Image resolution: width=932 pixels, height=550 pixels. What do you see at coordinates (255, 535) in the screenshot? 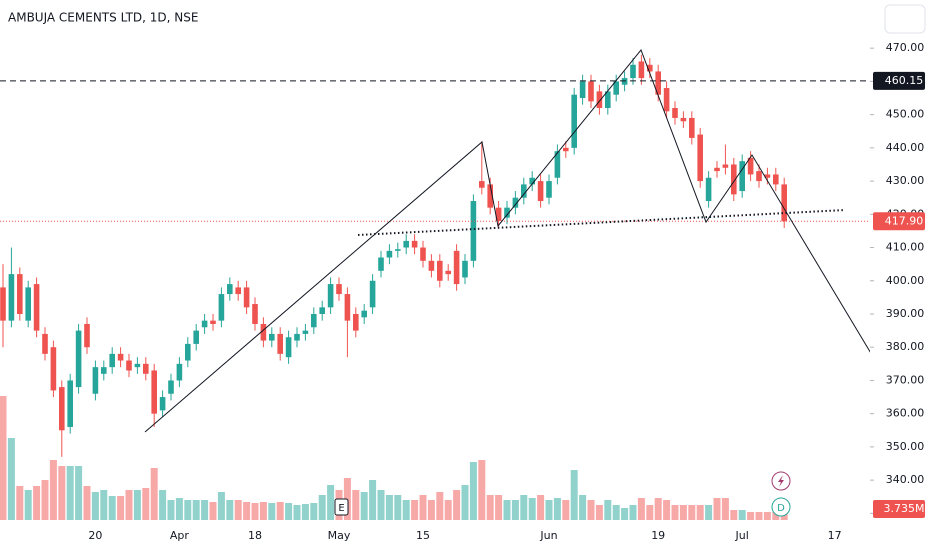
I see `x-tick-label: 18` at bounding box center [255, 535].